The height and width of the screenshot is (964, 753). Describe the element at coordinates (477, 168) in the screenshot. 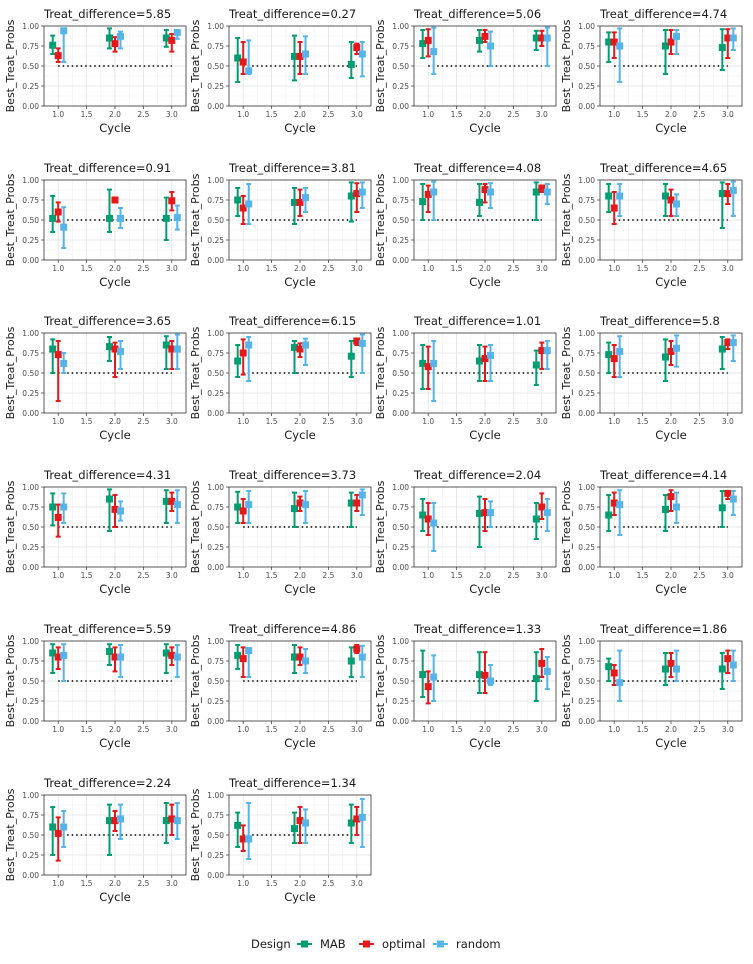

I see `panel-title: Treat_difference=4.08` at that location.